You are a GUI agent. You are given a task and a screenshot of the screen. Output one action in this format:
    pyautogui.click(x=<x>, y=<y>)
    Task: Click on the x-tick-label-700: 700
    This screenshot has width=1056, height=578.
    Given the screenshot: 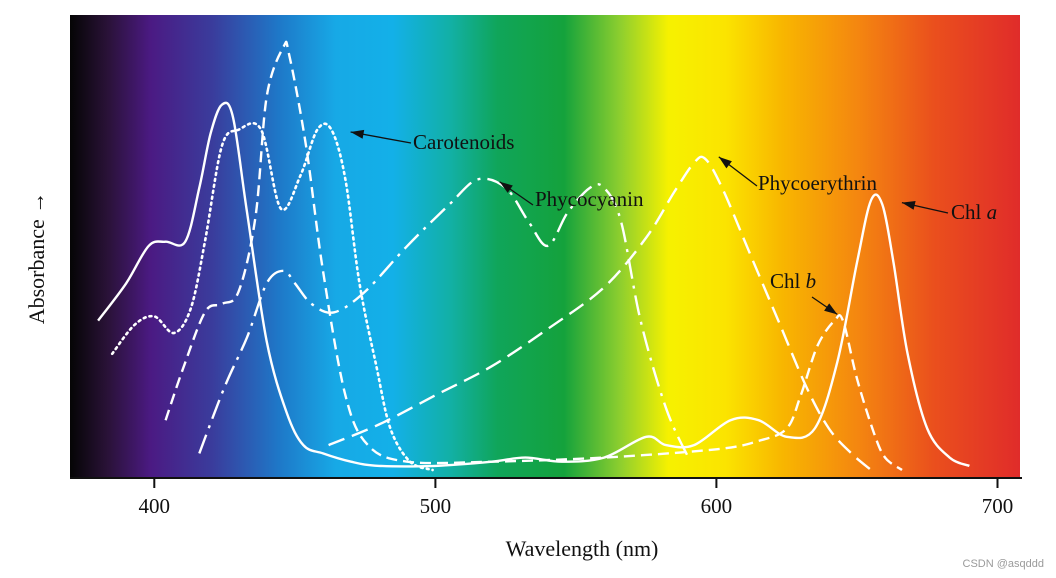 What is the action you would take?
    pyautogui.click(x=998, y=506)
    